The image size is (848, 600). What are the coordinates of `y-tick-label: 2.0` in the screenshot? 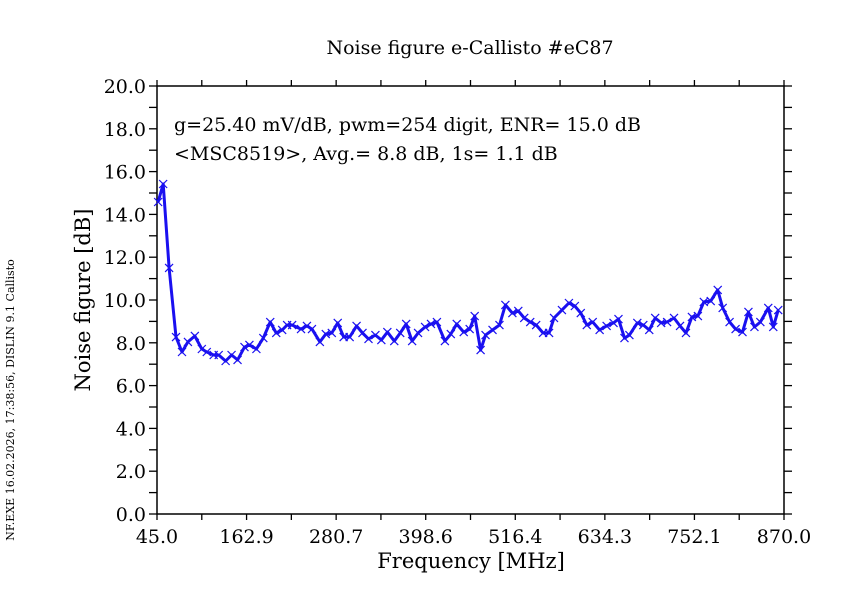 It's located at (131, 472).